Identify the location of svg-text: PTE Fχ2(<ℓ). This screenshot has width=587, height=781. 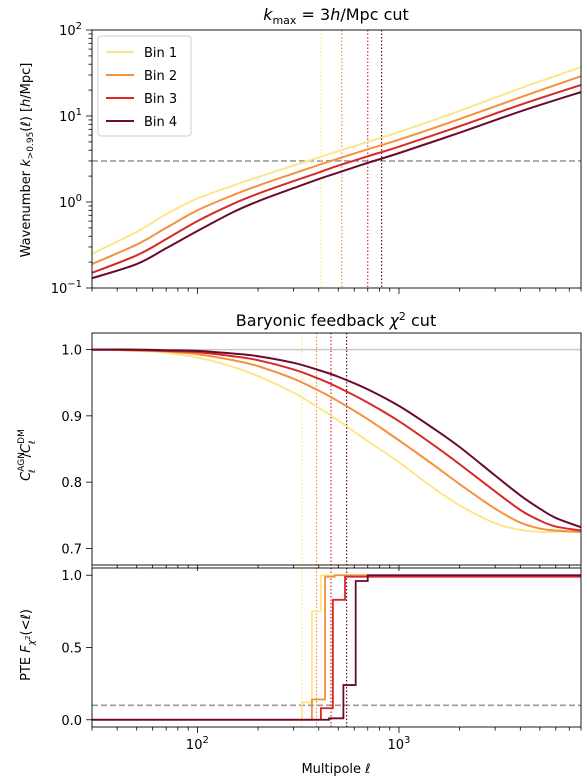
(28, 645).